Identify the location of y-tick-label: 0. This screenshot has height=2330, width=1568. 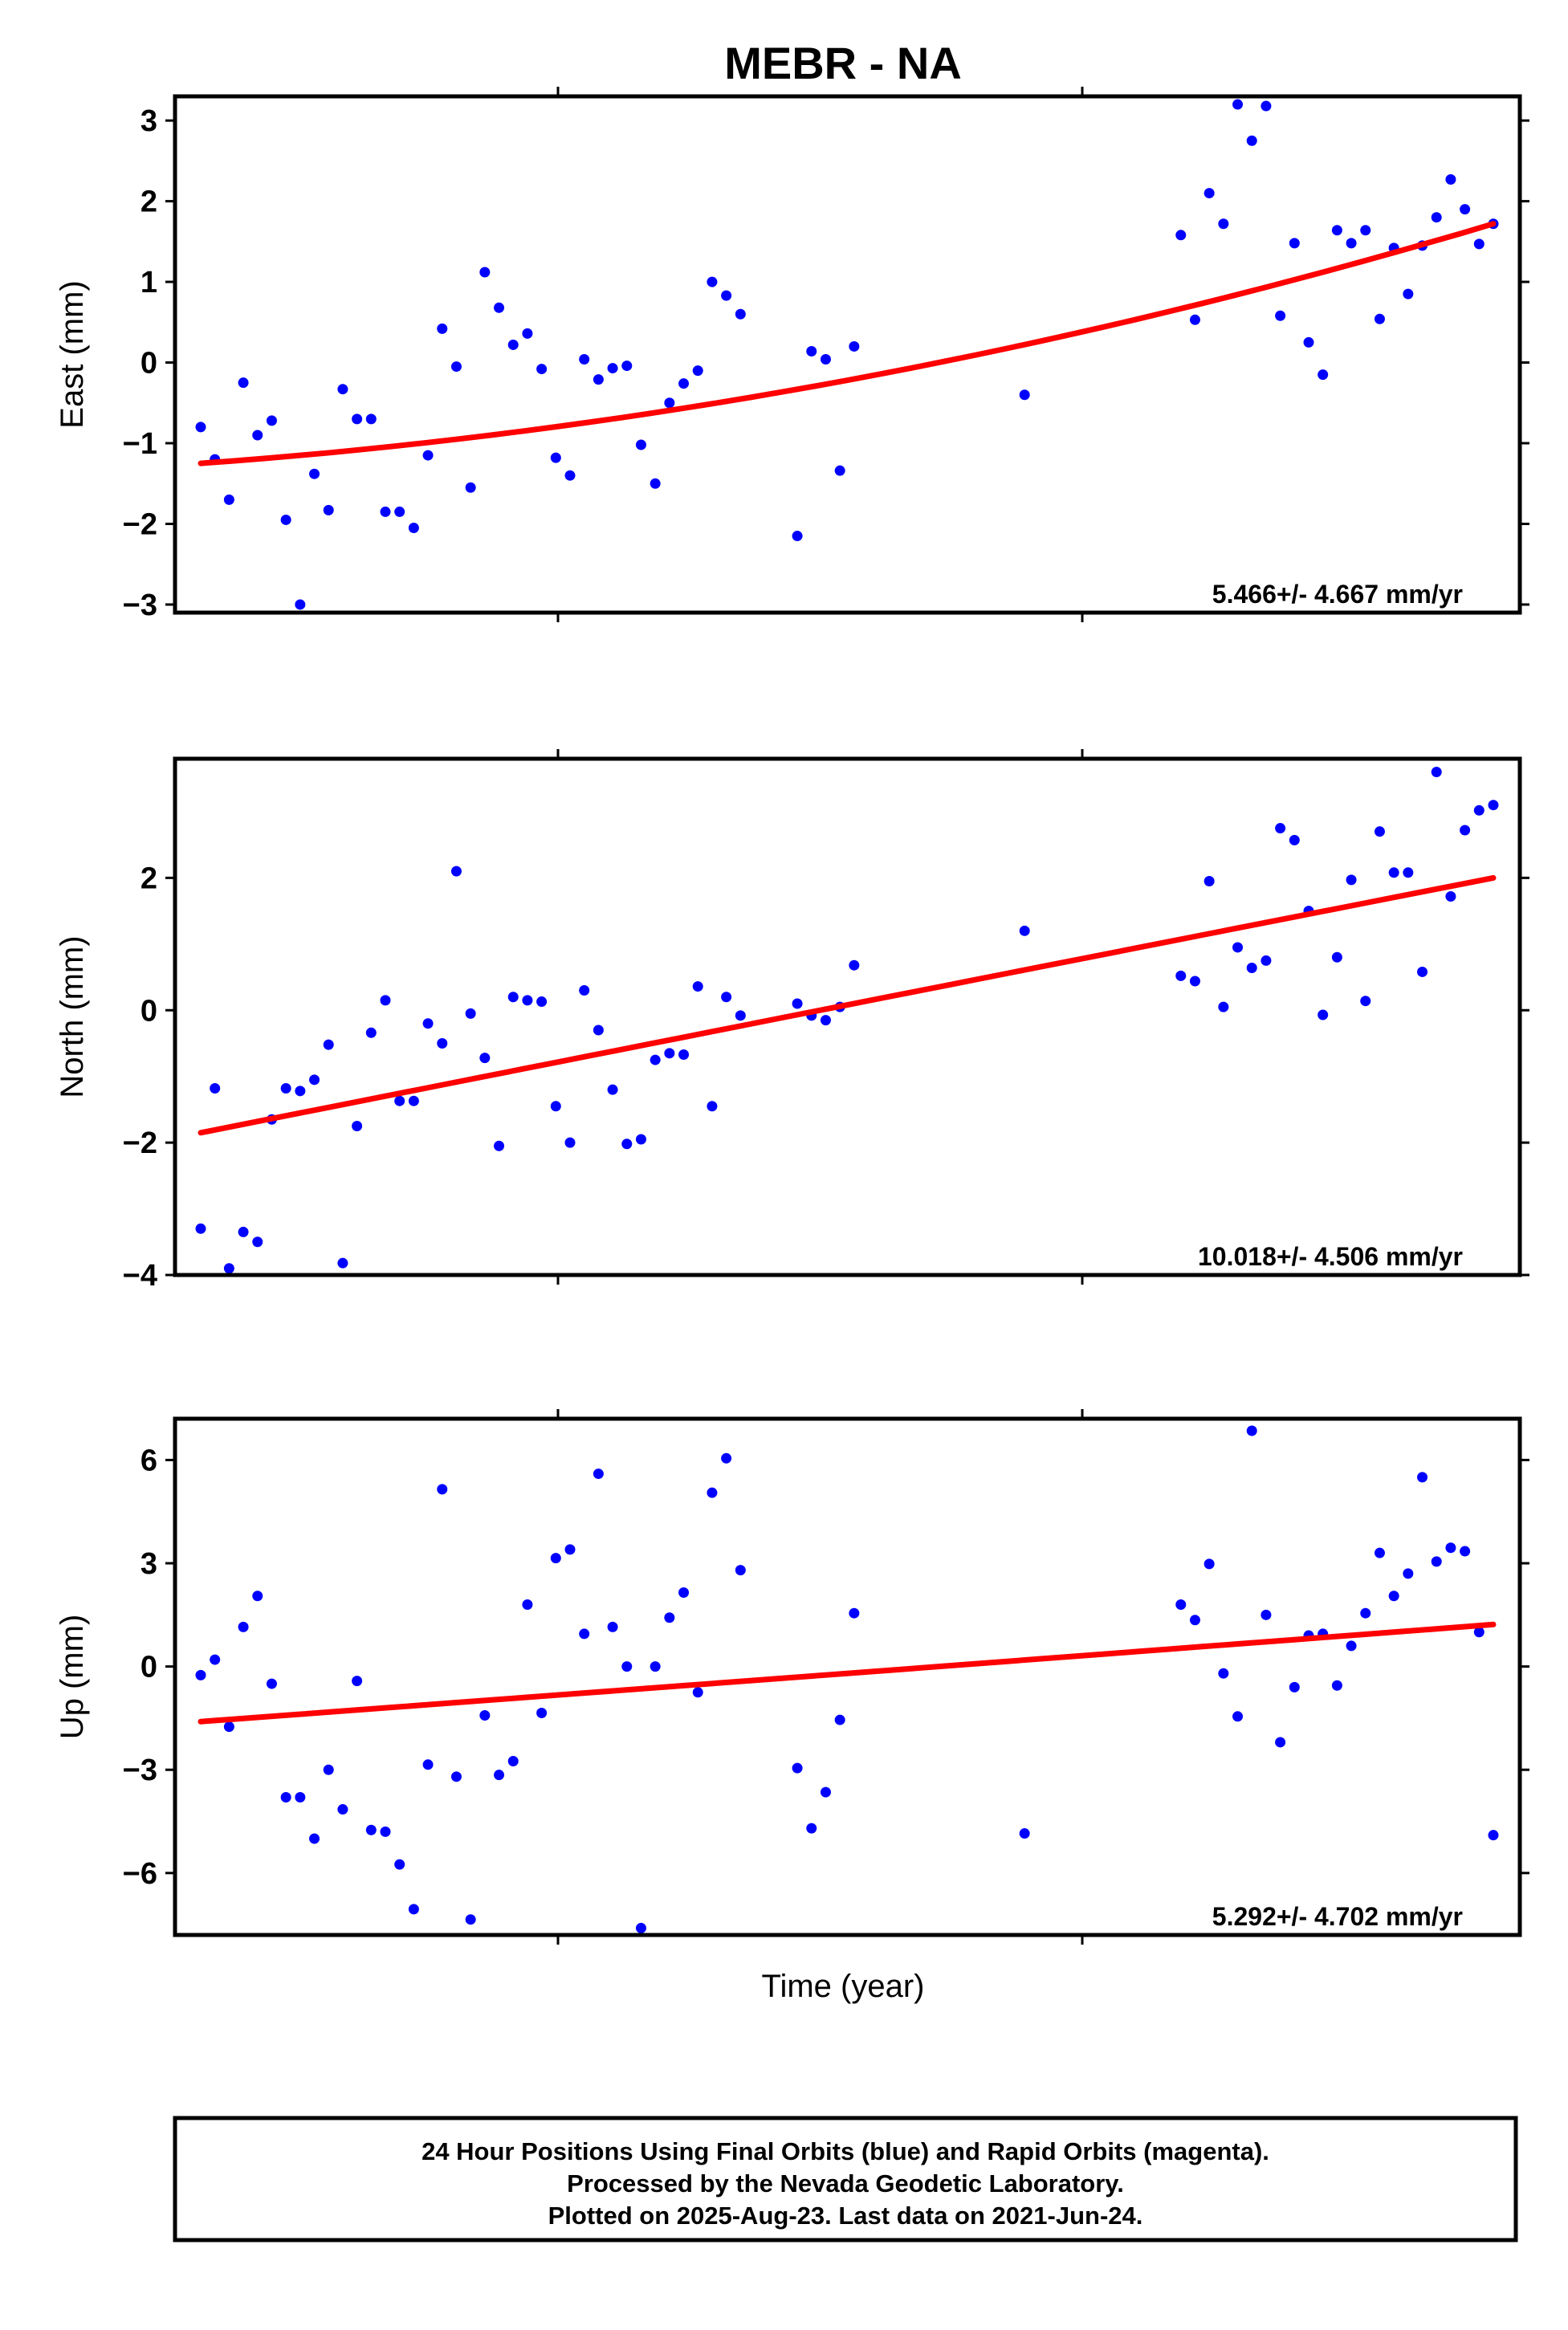
(149, 364).